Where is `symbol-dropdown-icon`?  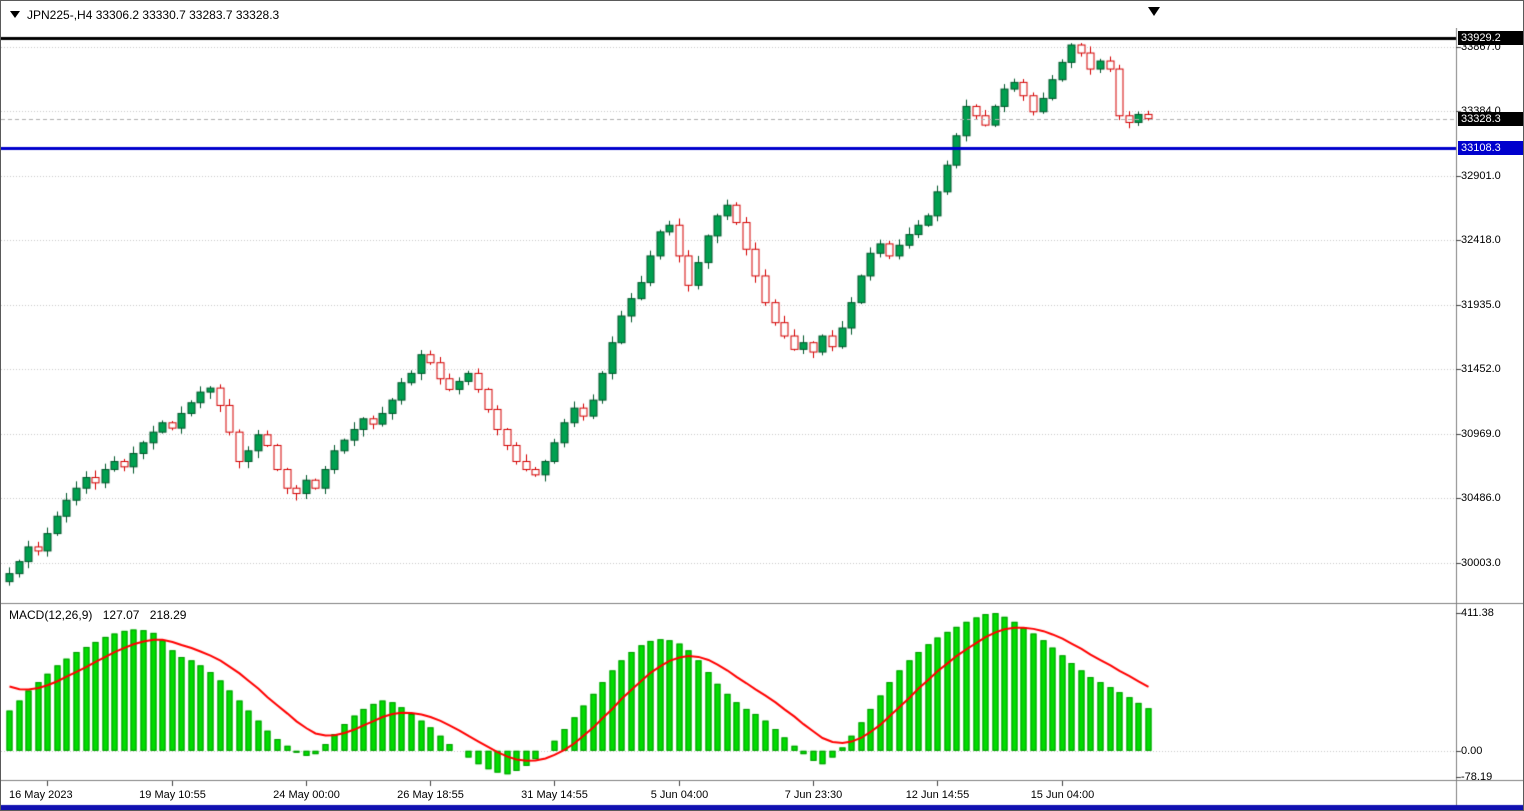
symbol-dropdown-icon is located at coordinates (15, 14).